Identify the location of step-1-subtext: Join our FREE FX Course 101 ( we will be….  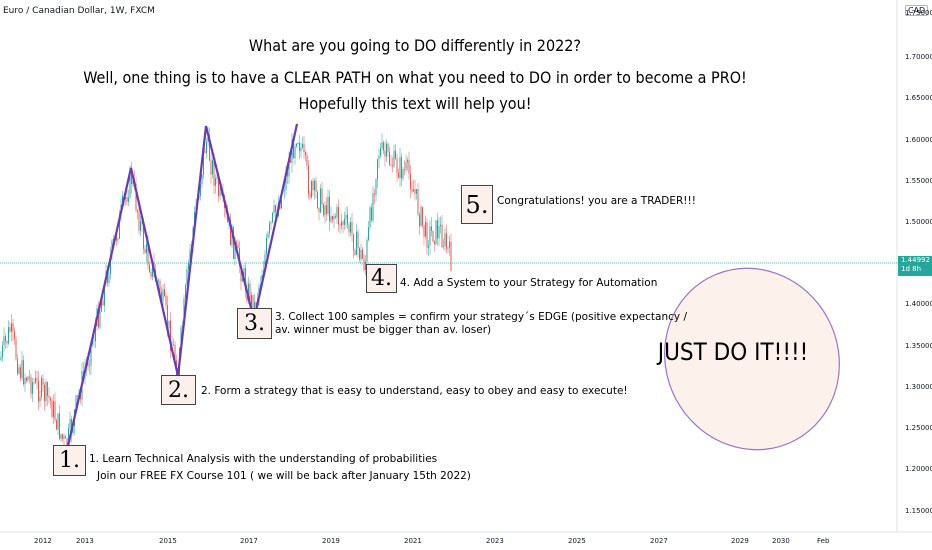
(284, 476).